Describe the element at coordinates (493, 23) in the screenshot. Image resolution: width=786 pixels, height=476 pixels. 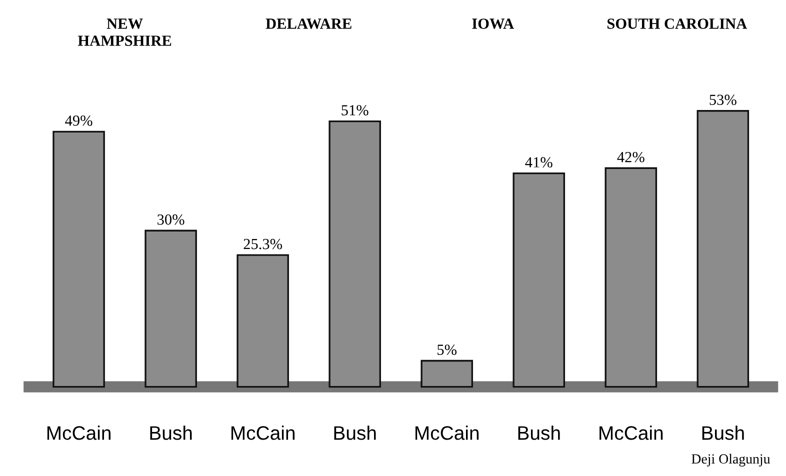
I see `text: IOWA` at that location.